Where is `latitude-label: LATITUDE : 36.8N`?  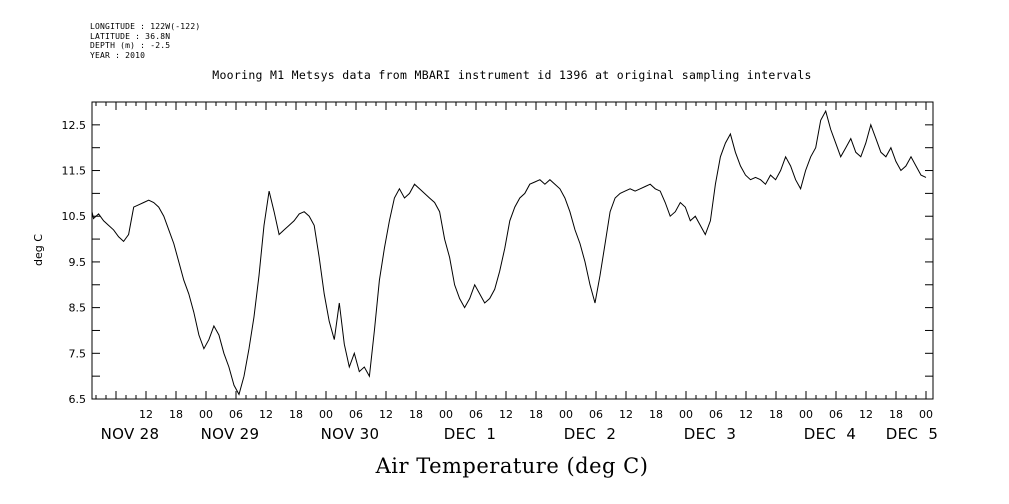 latitude-label: LATITUDE : 36.8N is located at coordinates (130, 36).